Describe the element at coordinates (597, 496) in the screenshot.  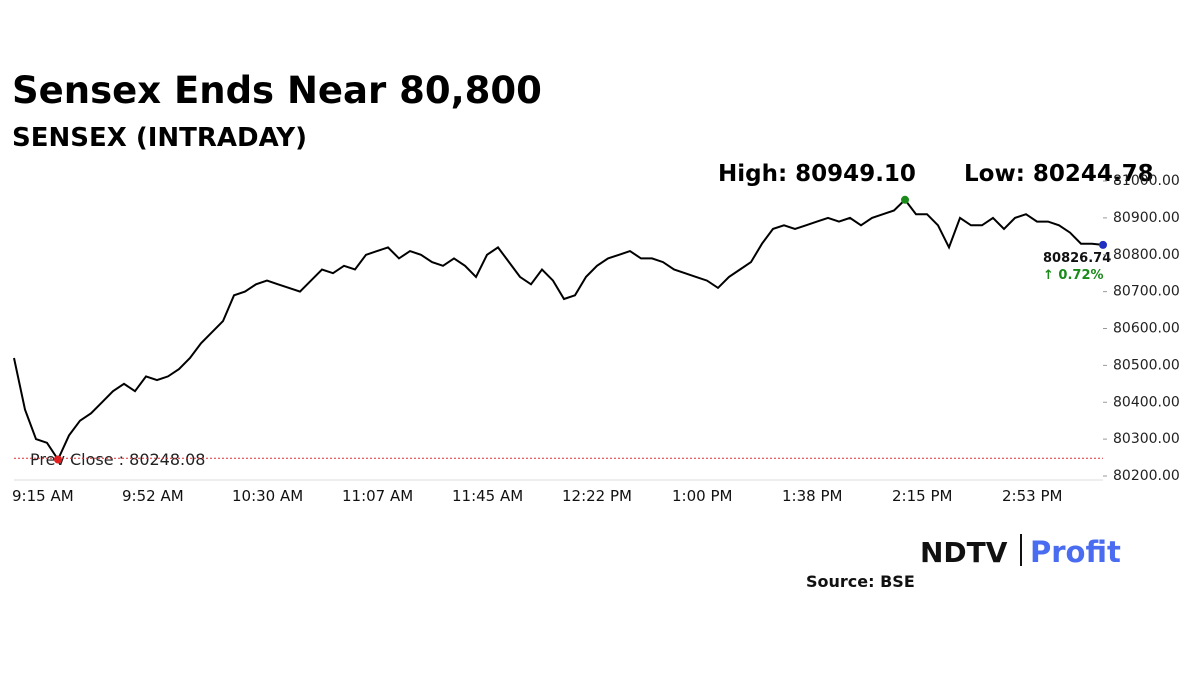
I see `x-tick-label: 12:22 PM` at that location.